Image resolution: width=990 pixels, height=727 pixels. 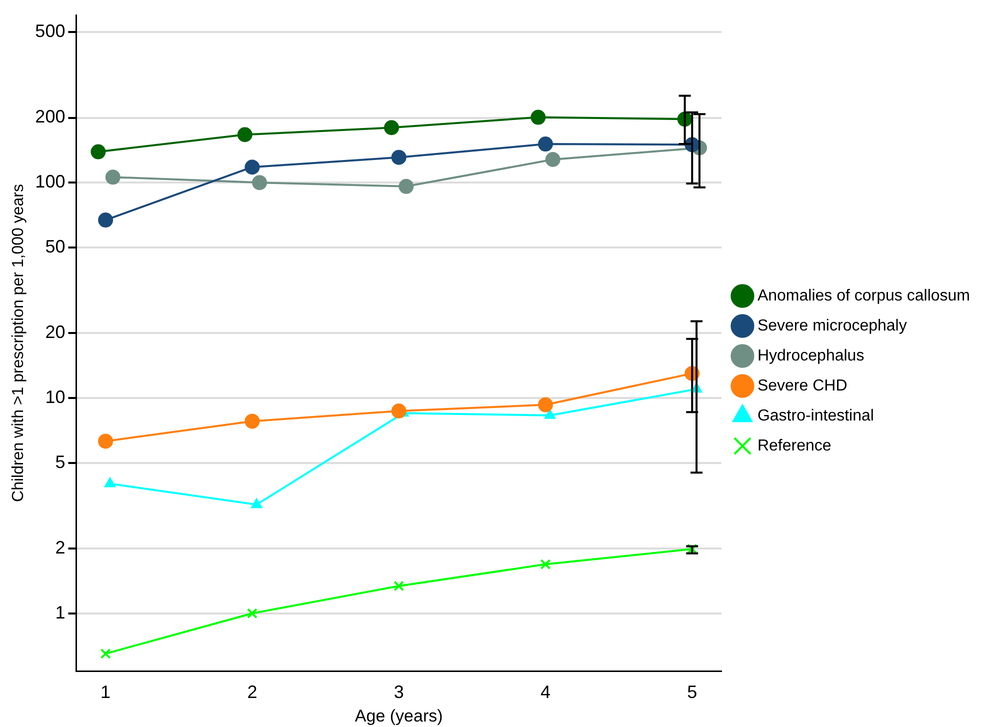 What do you see at coordinates (802, 385) in the screenshot?
I see `legend-label: Severe CHD` at bounding box center [802, 385].